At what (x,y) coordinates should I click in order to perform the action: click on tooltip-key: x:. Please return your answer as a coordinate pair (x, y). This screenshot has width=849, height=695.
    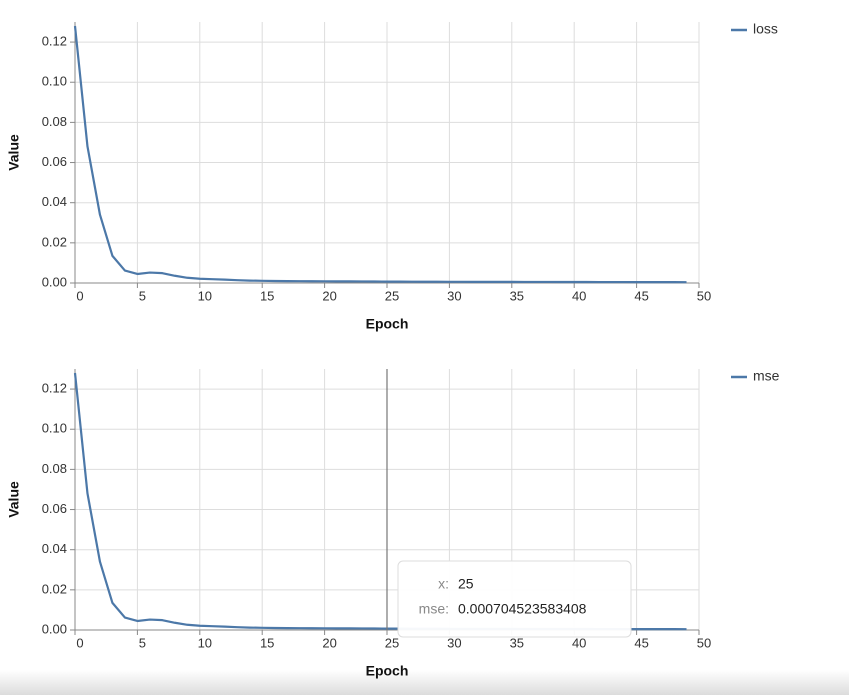
    Looking at the image, I should click on (443, 584).